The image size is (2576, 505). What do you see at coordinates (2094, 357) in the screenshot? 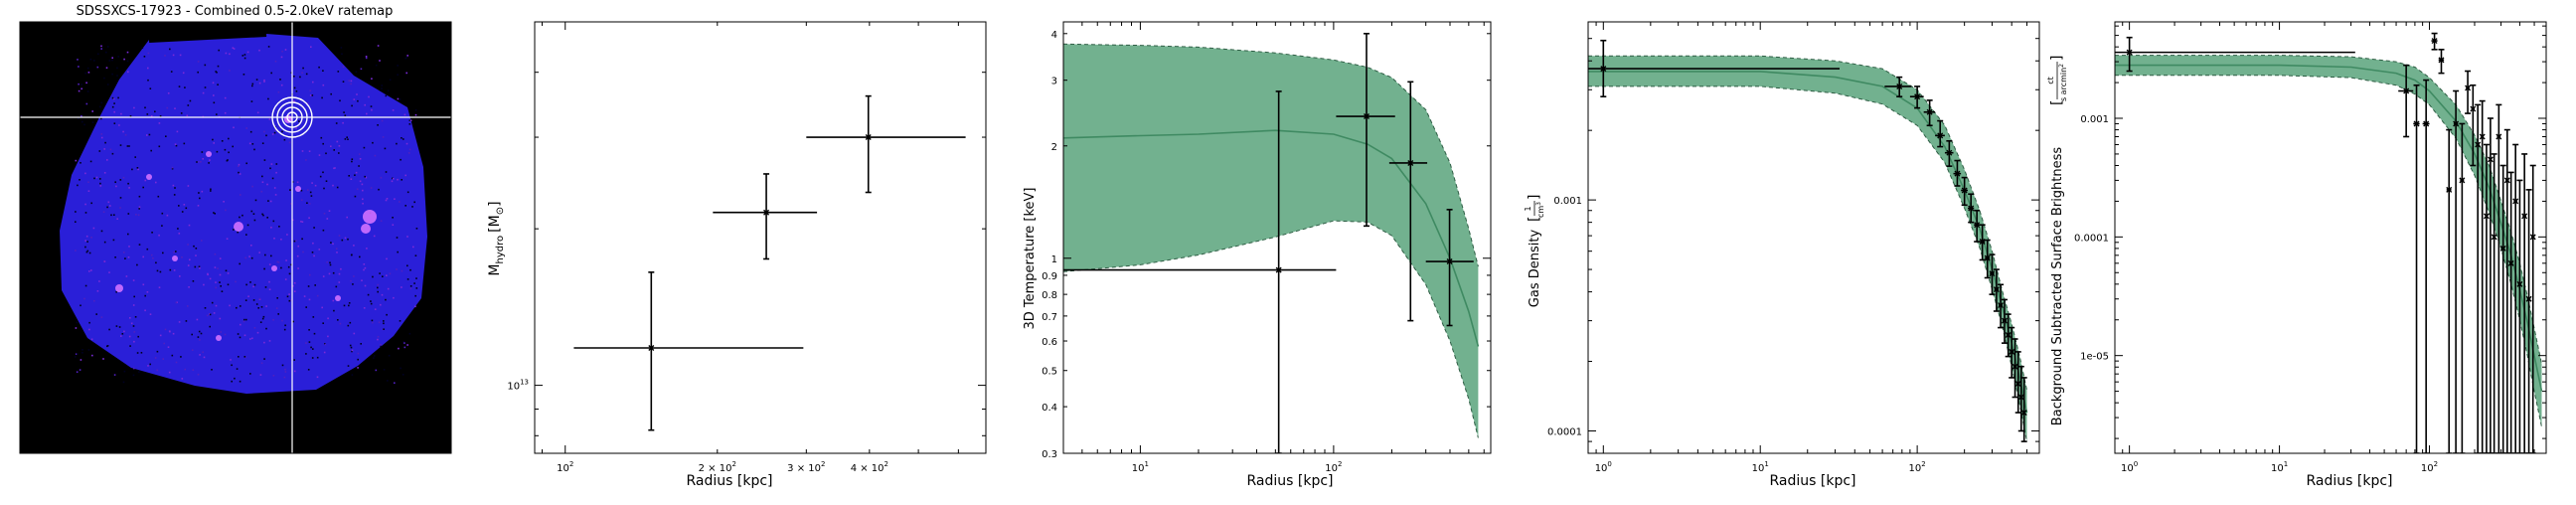
I see `y-tick-label: 1e-05` at bounding box center [2094, 357].